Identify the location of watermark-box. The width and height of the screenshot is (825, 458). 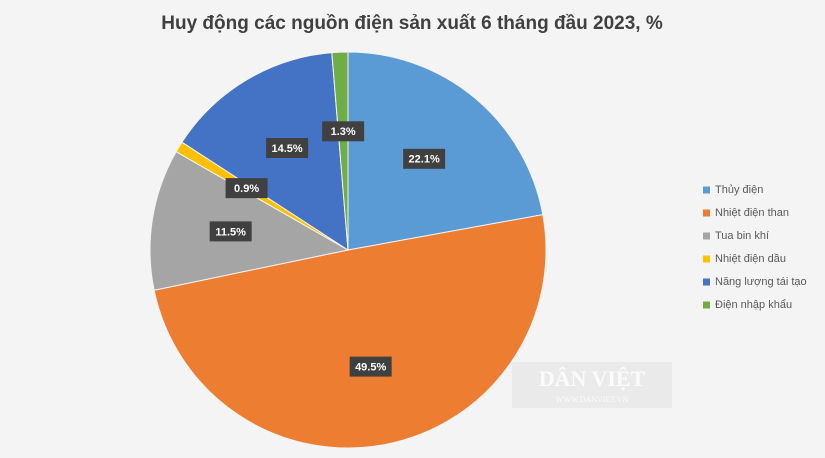
(592, 385).